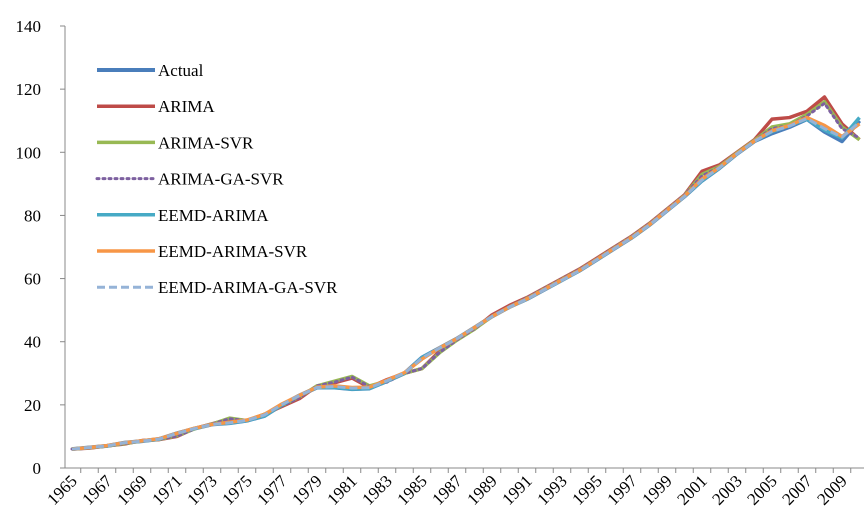  What do you see at coordinates (481, 489) in the screenshot?
I see `x-tick-label: 1989` at bounding box center [481, 489].